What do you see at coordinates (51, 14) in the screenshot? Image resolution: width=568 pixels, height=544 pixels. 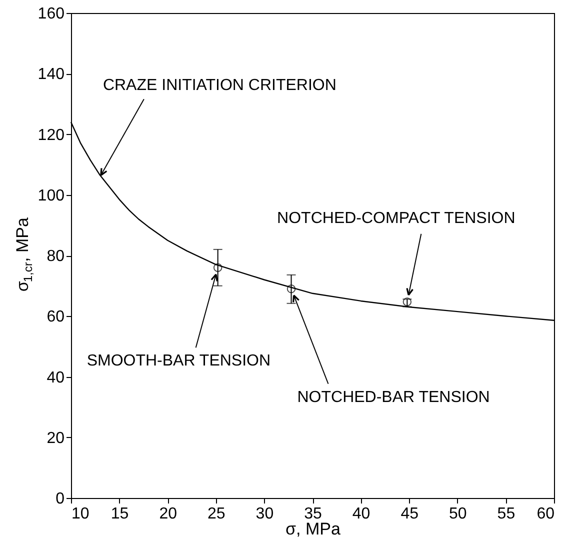 I see `y-tick-label: 160` at bounding box center [51, 14].